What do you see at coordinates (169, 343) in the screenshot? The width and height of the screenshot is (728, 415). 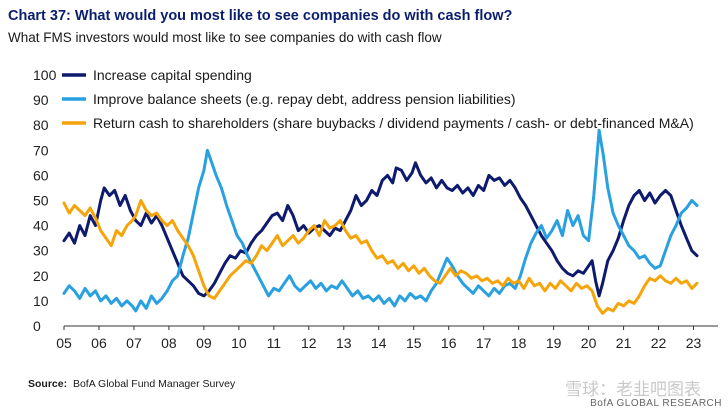 I see `x-tick-label: 08` at bounding box center [169, 343].